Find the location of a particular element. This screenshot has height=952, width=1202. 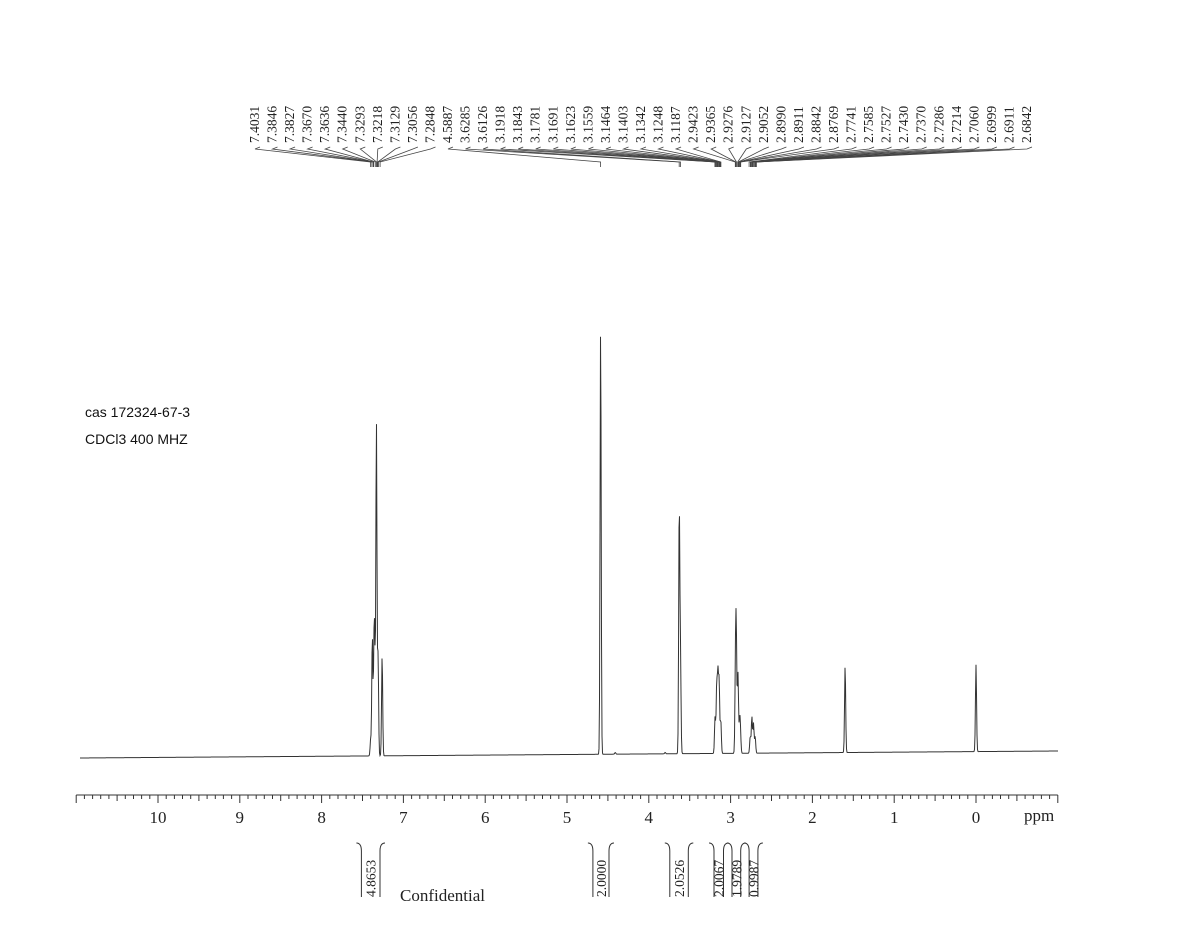

peak-shift-label: 3.6285 is located at coordinates (465, 124).